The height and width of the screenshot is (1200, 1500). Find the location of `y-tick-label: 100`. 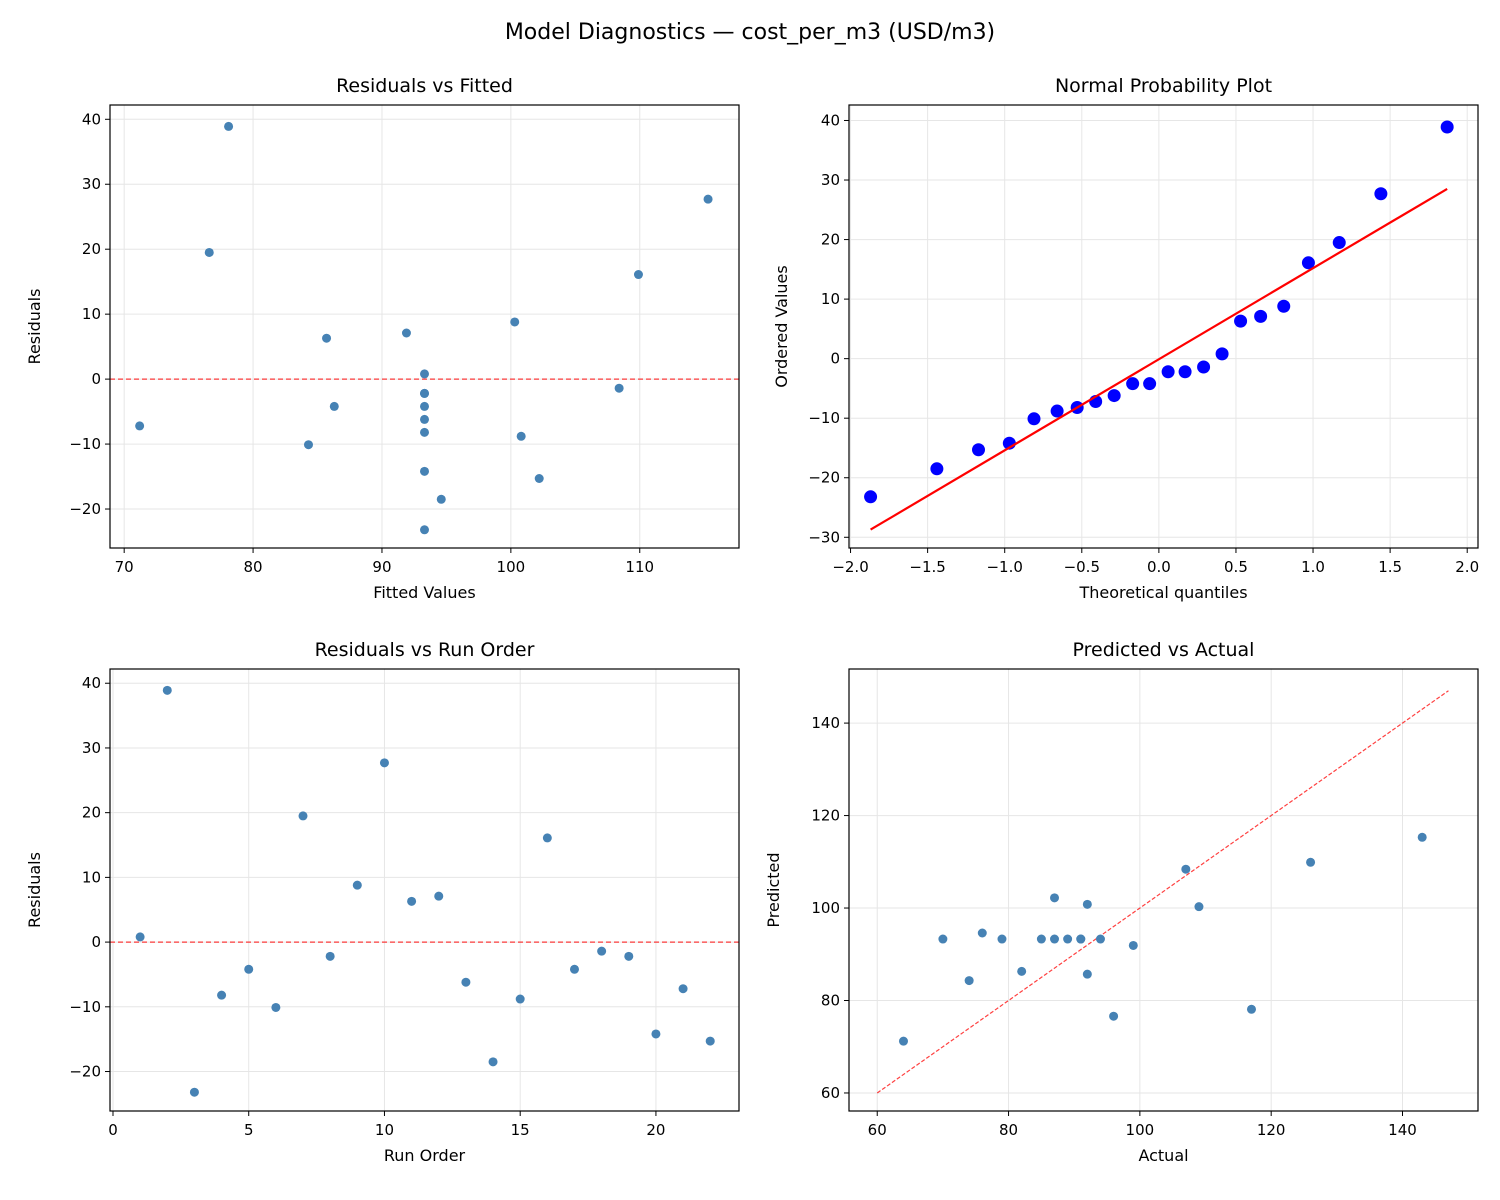

y-tick-label: 100 is located at coordinates (825, 908).